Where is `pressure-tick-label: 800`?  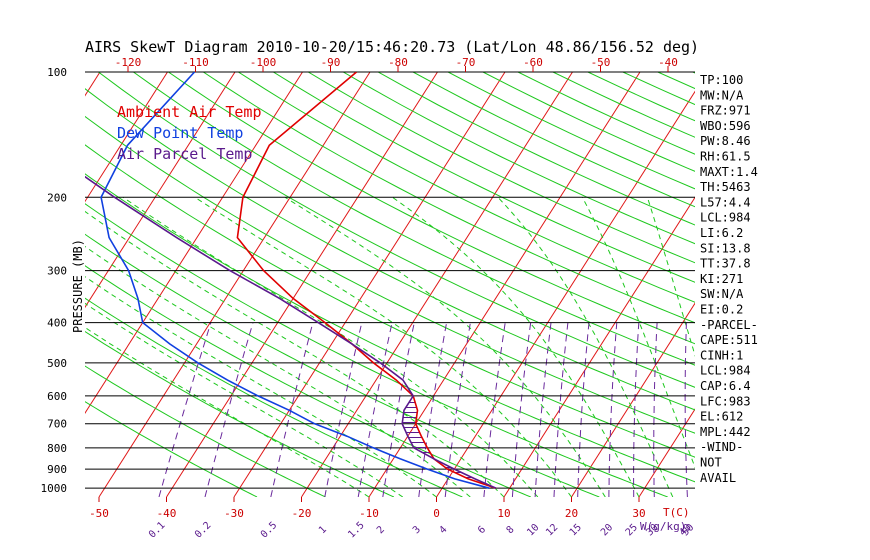
pressure-tick-label: 800 is located at coordinates (57, 448).